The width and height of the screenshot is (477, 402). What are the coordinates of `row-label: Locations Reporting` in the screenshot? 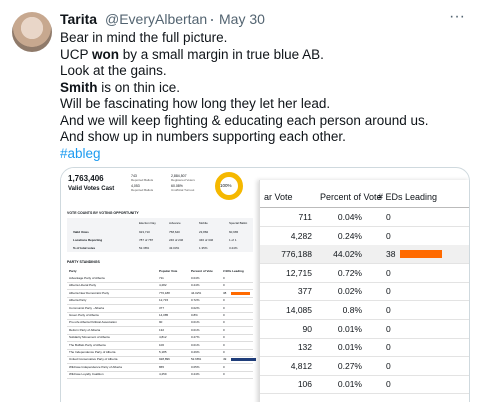 It's located at (88, 240).